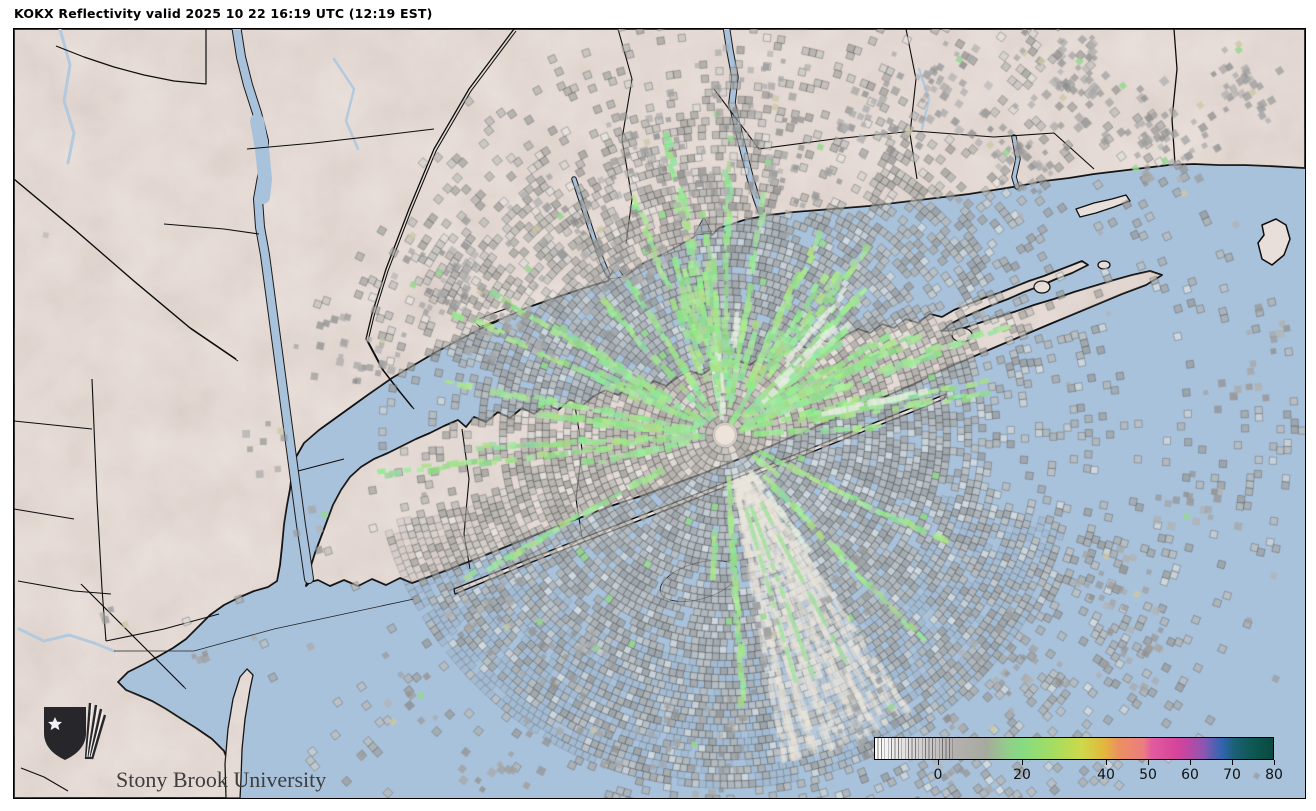  Describe the element at coordinates (75, 731) in the screenshot. I see `shield-logo-icon` at that location.